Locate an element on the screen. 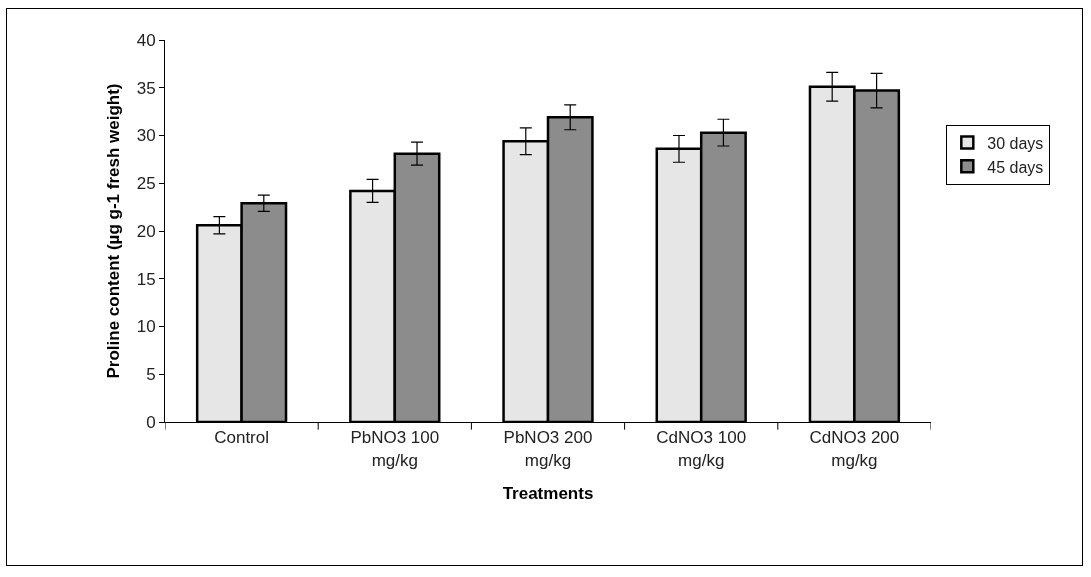  y-tick-label: 15 is located at coordinates (146, 279).